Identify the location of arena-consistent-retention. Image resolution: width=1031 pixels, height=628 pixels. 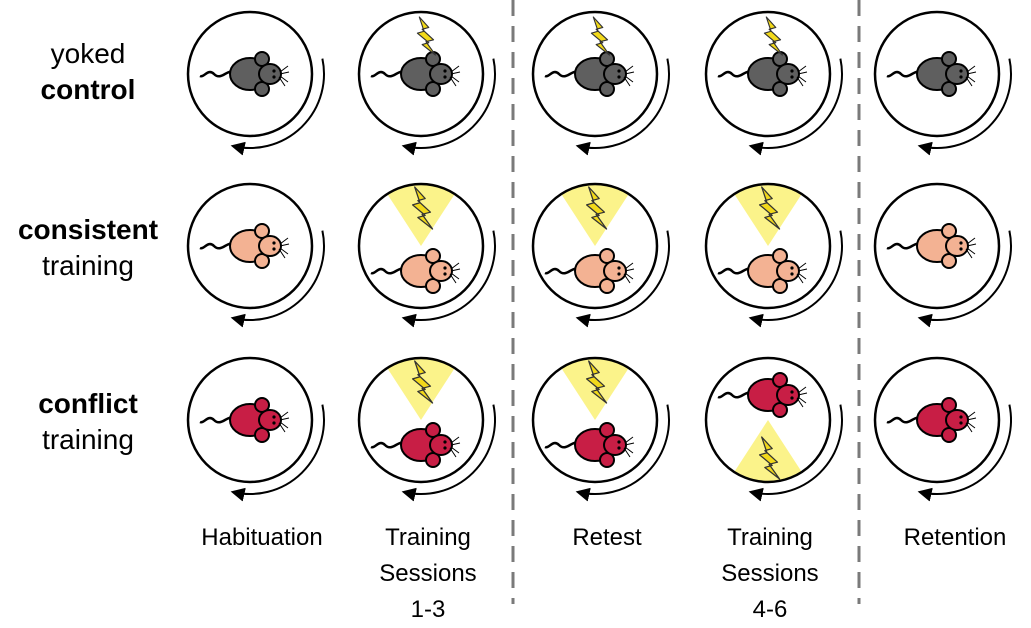
(942, 255).